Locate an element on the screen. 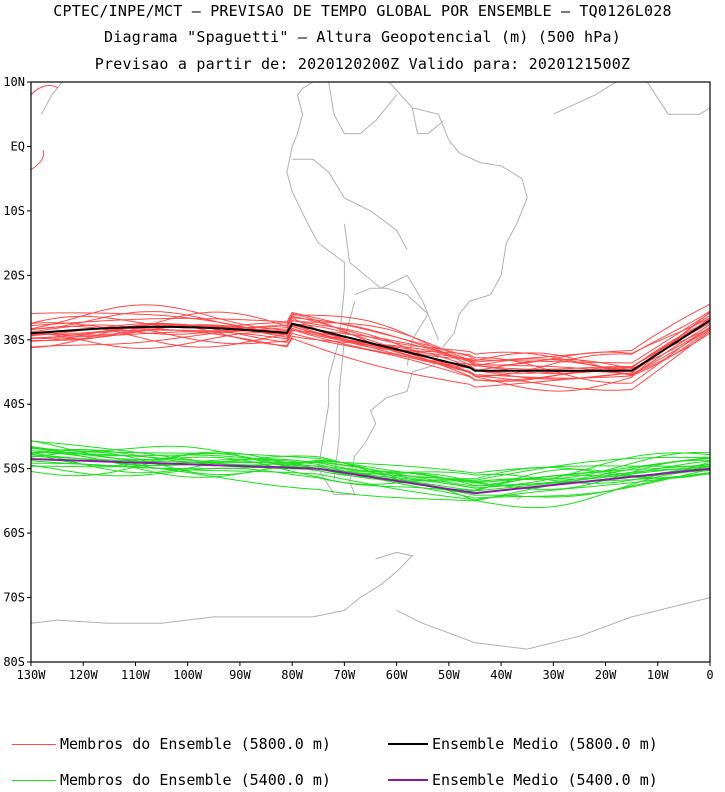 This screenshot has height=792, width=725. legend-members-5400: Membros do Ensemble (5400.0 m) is located at coordinates (171, 780).